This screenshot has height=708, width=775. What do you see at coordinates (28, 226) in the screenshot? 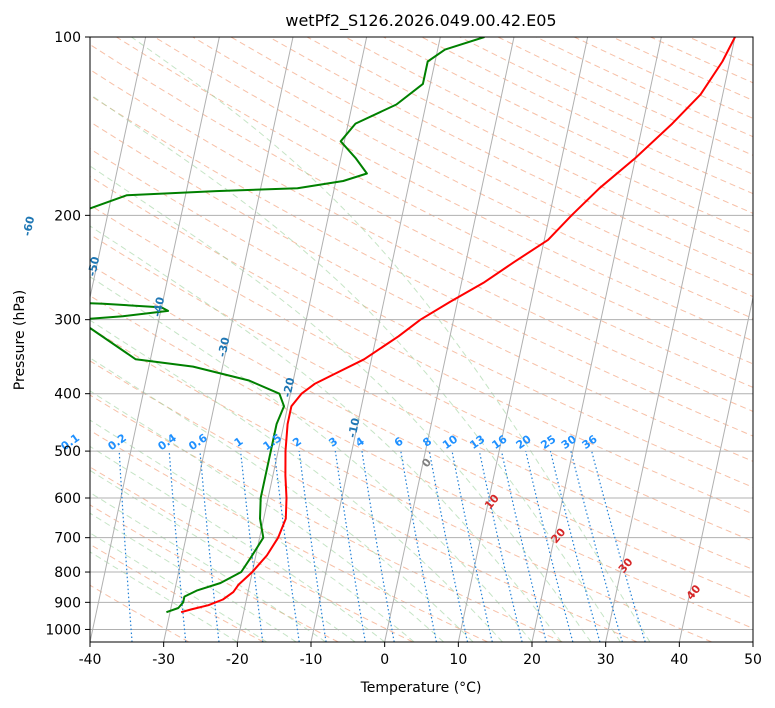
I see `isotherm-label: -60` at bounding box center [28, 226].